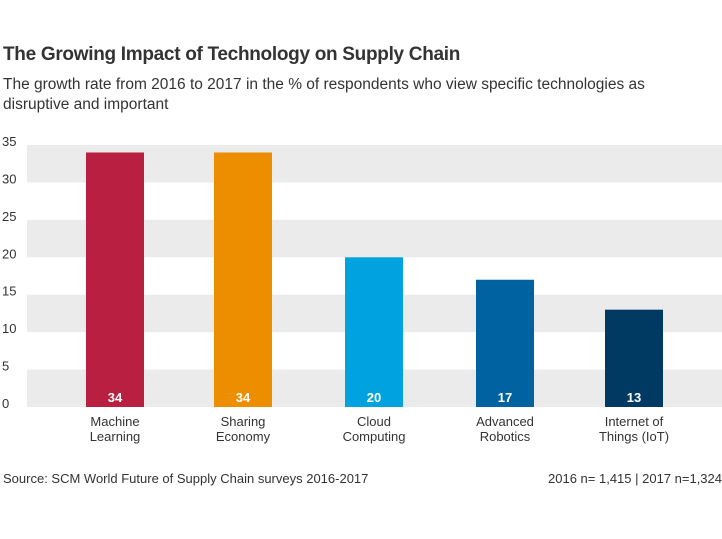 The image size is (722, 539). I want to click on x-tick-label: Learning, so click(115, 436).